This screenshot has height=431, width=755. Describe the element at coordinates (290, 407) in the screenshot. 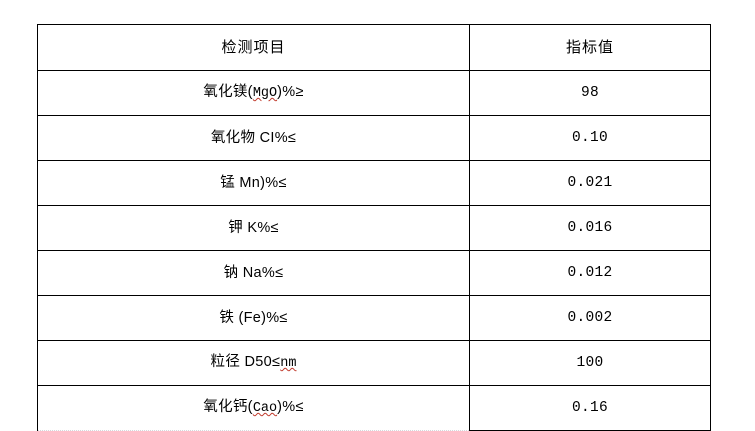

I see `item-text-suffix: )%≤` at that location.